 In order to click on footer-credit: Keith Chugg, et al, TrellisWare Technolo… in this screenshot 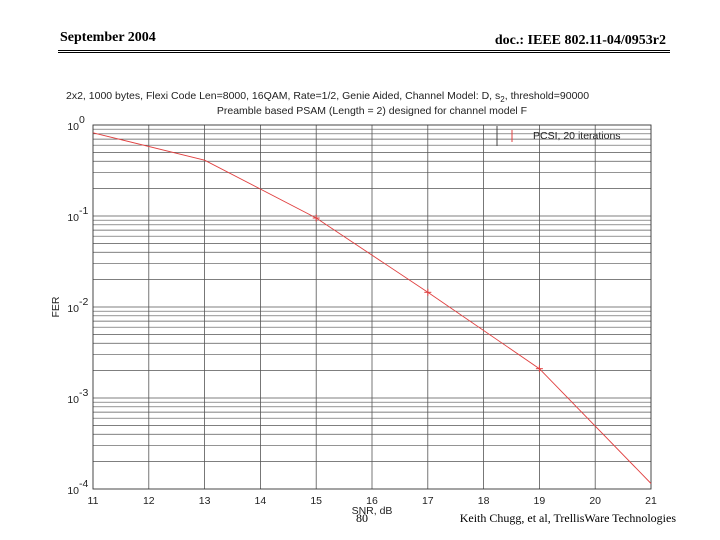, I will do `click(567, 518)`.